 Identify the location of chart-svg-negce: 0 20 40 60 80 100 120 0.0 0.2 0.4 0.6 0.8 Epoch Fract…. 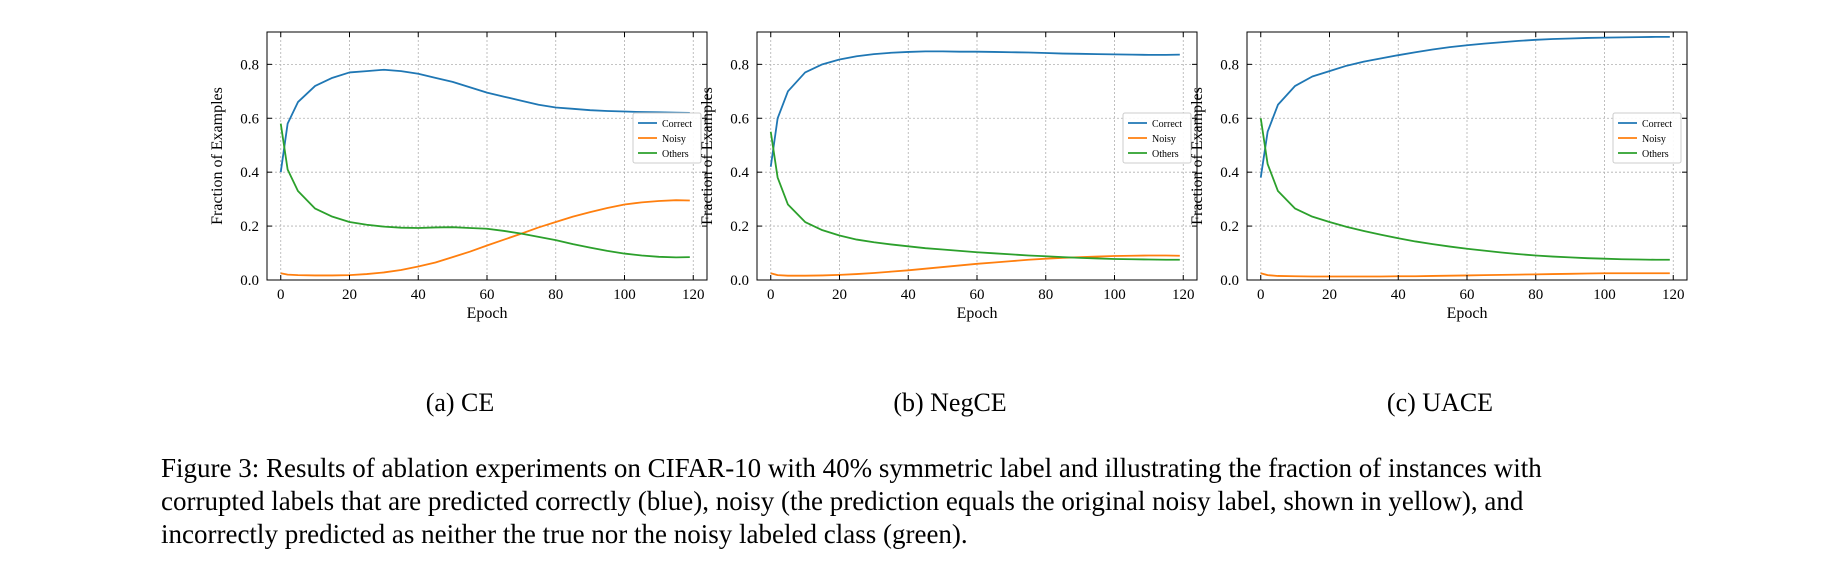
(948, 176).